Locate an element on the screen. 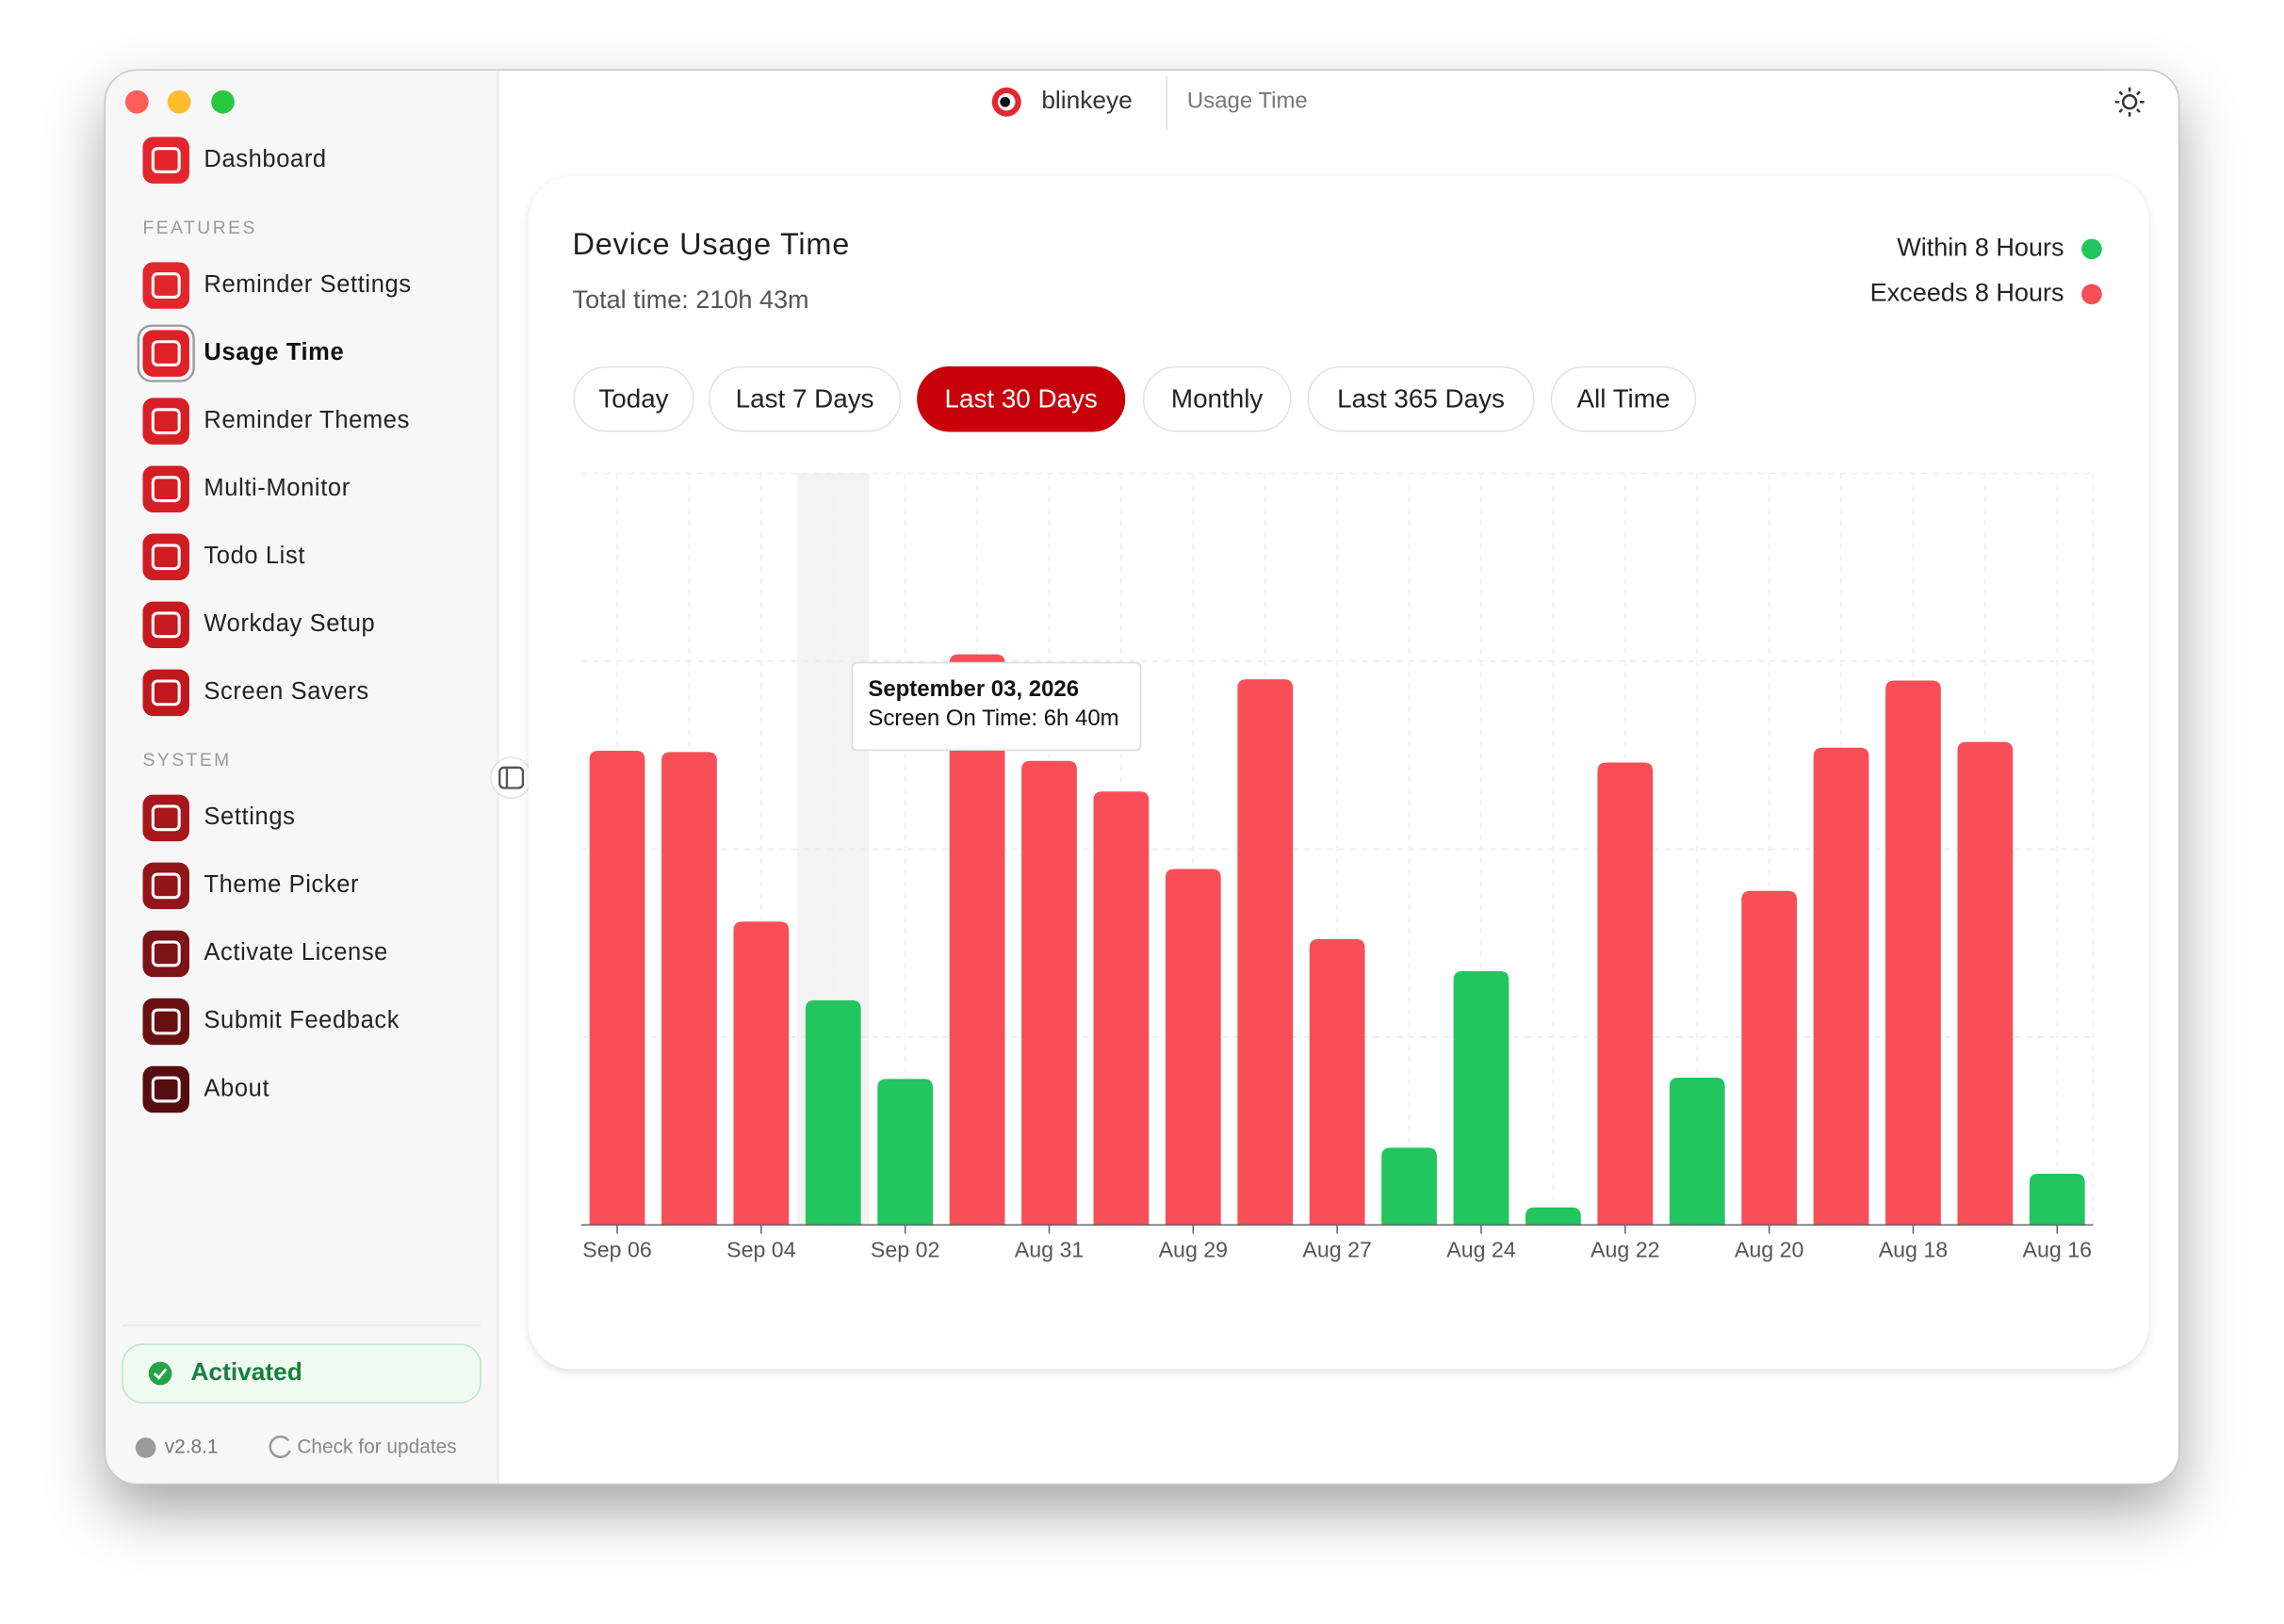  nav-item: Multi-Monitor is located at coordinates (277, 488).